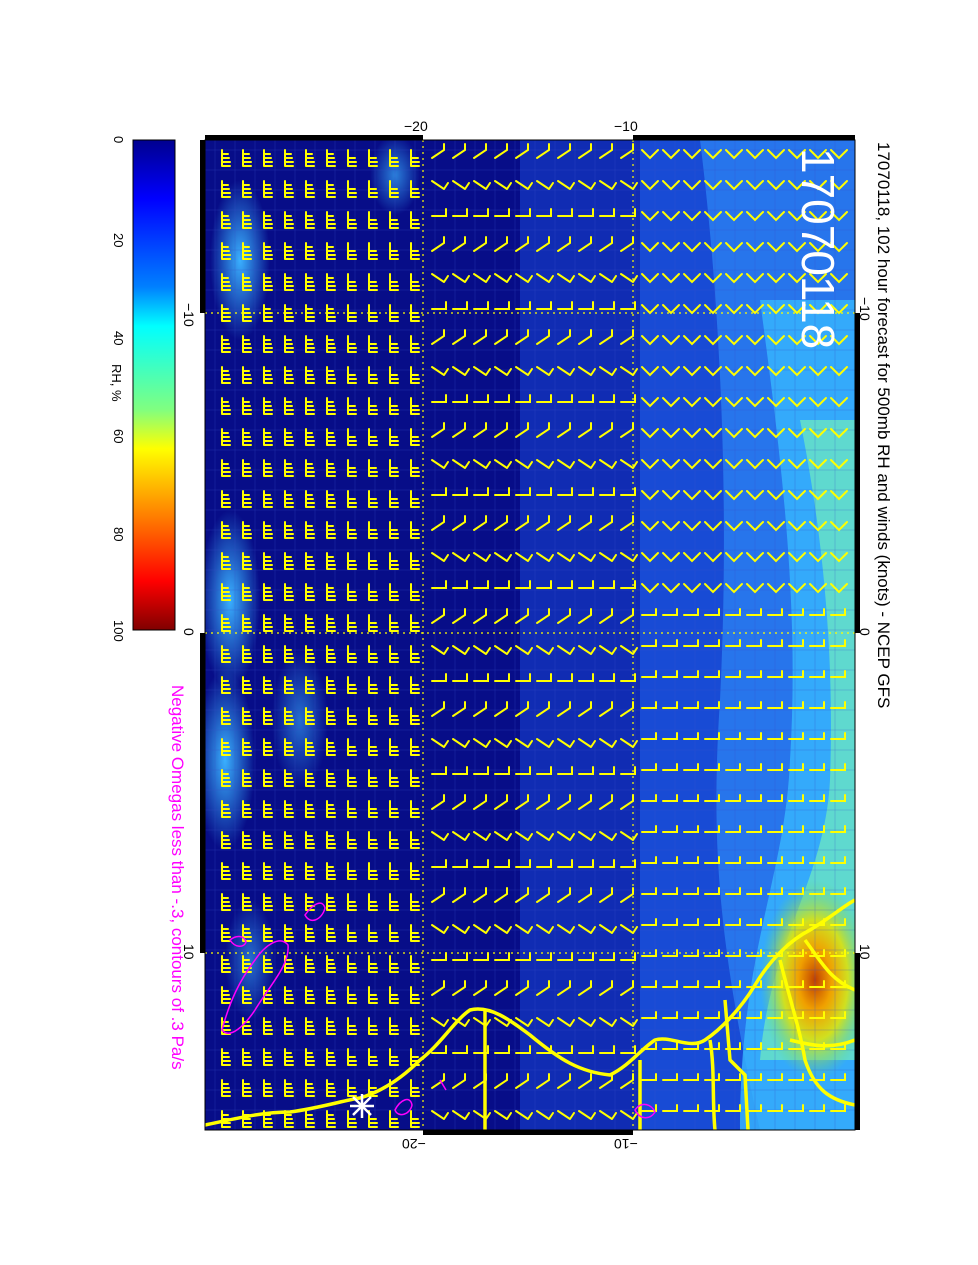  What do you see at coordinates (118, 338) in the screenshot?
I see `colorbar-tick: 40` at bounding box center [118, 338].